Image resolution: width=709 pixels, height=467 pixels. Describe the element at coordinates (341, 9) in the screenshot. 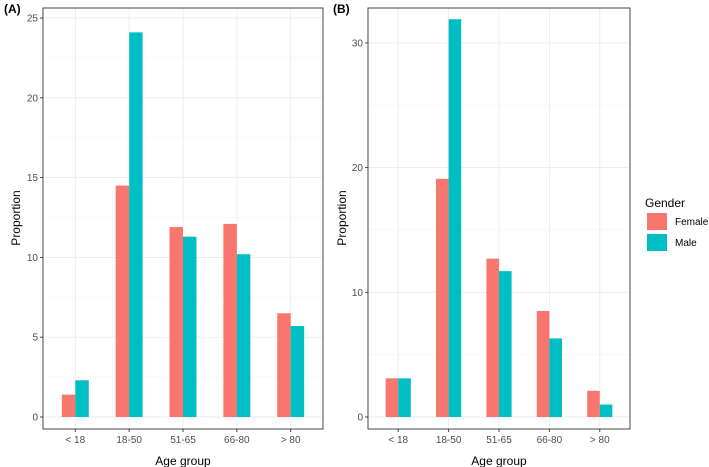

I see `panel-b-label: (B)` at that location.